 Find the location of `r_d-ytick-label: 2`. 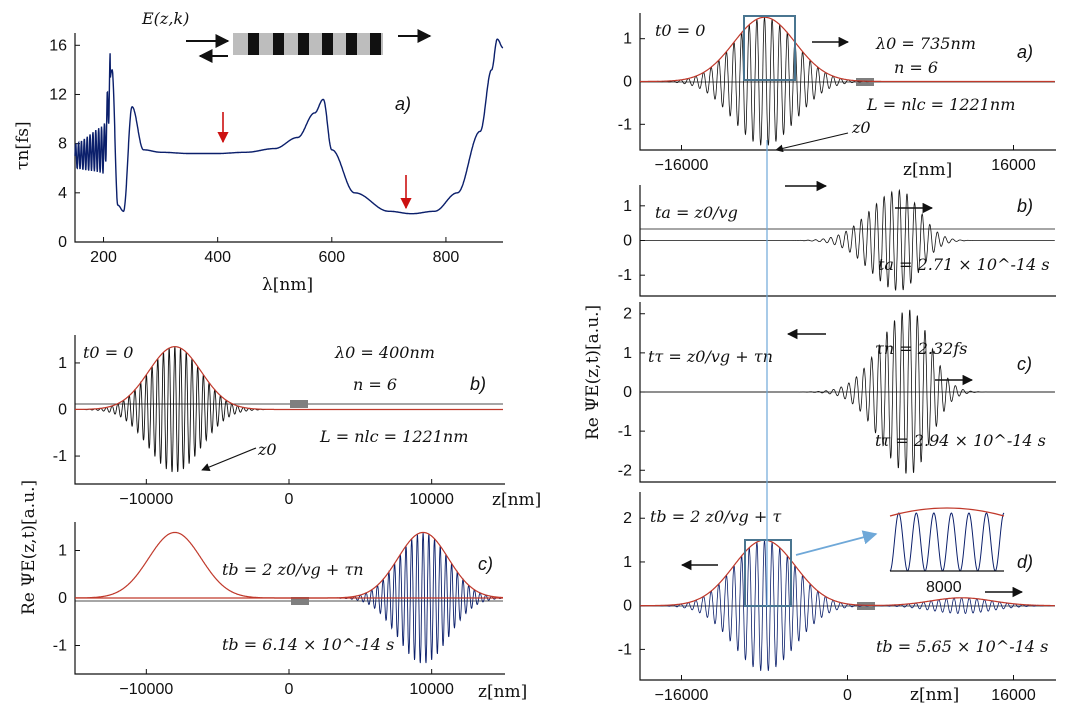

r_d-ytick-label: 2 is located at coordinates (627, 518).